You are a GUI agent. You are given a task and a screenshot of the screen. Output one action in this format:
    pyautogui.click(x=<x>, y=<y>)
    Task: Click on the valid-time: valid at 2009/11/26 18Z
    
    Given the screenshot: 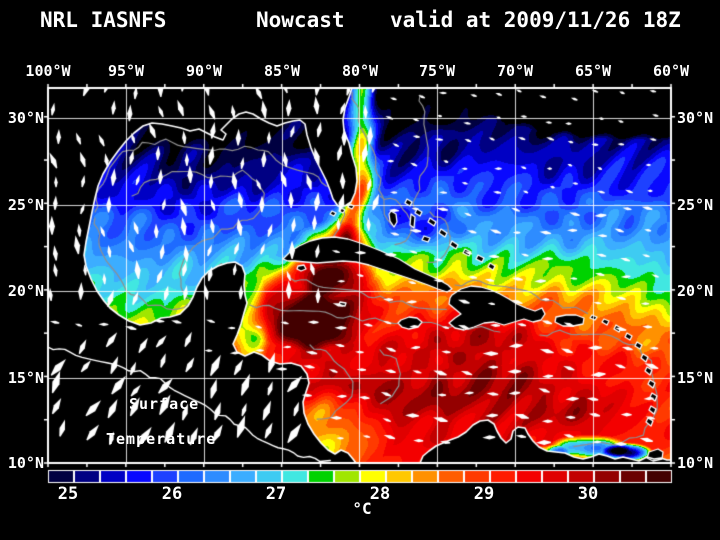 What is the action you would take?
    pyautogui.click(x=535, y=20)
    